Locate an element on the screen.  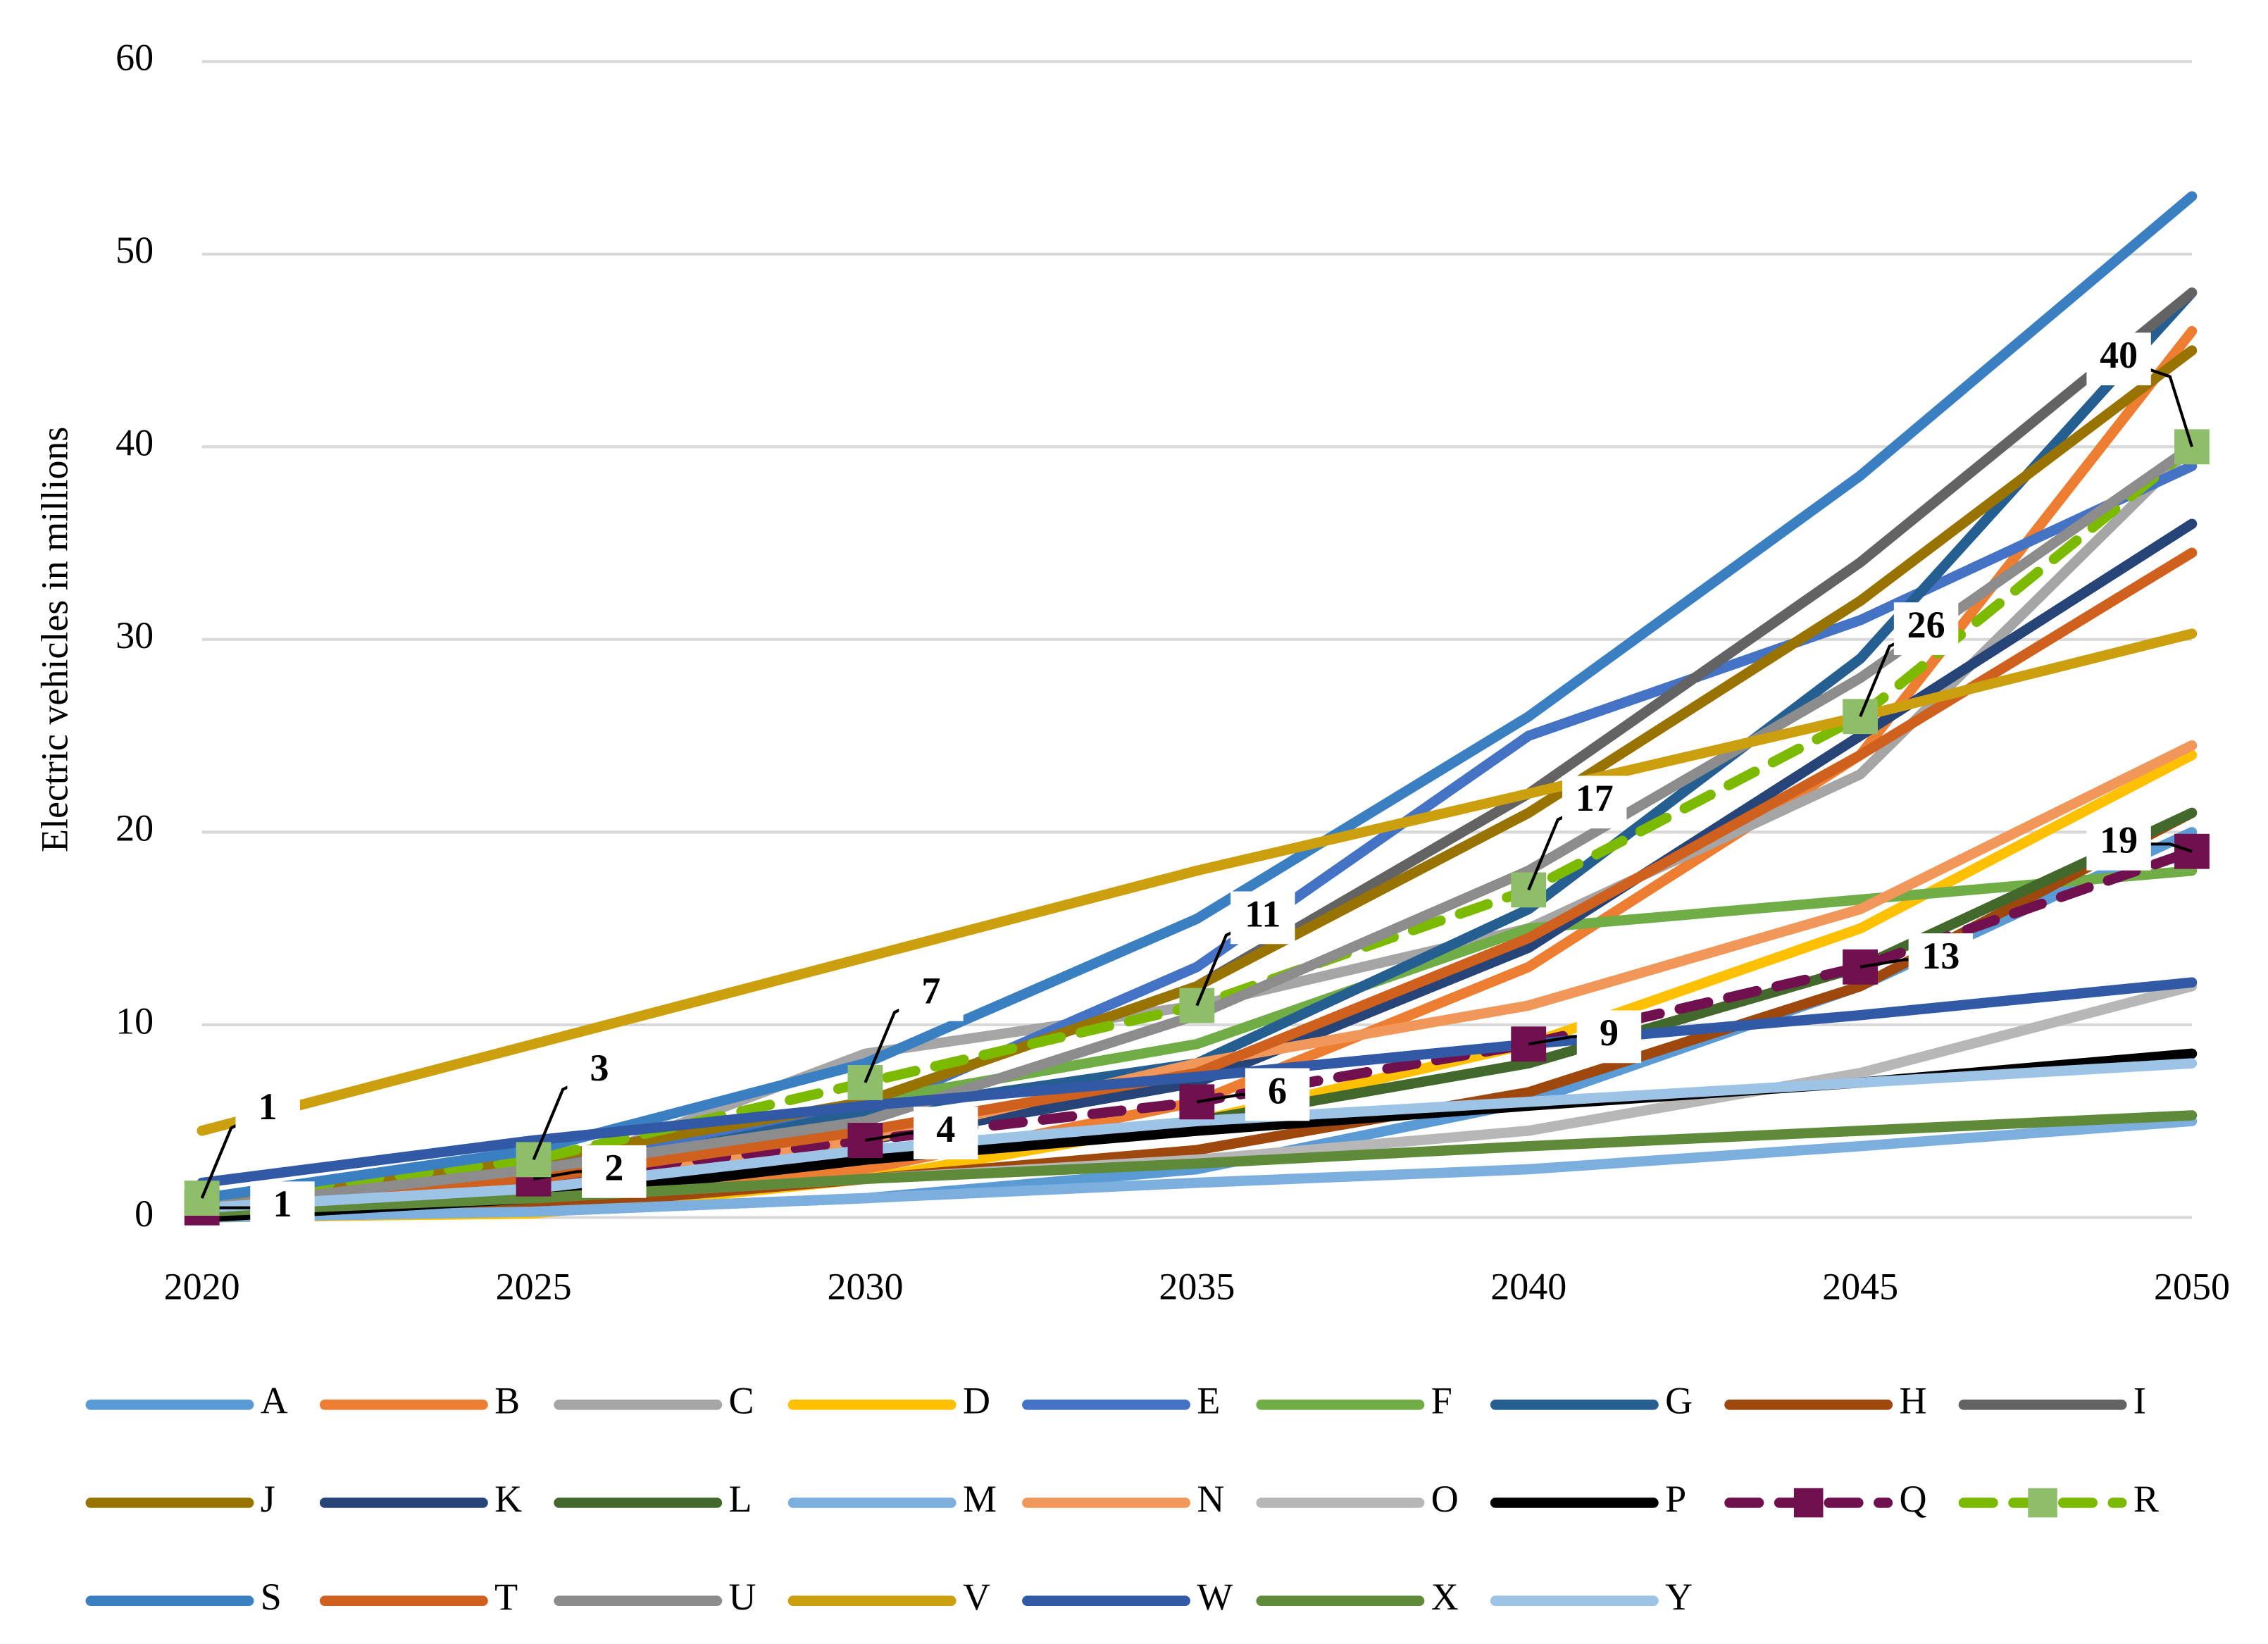
y-tick-label: 40 is located at coordinates (135, 443).